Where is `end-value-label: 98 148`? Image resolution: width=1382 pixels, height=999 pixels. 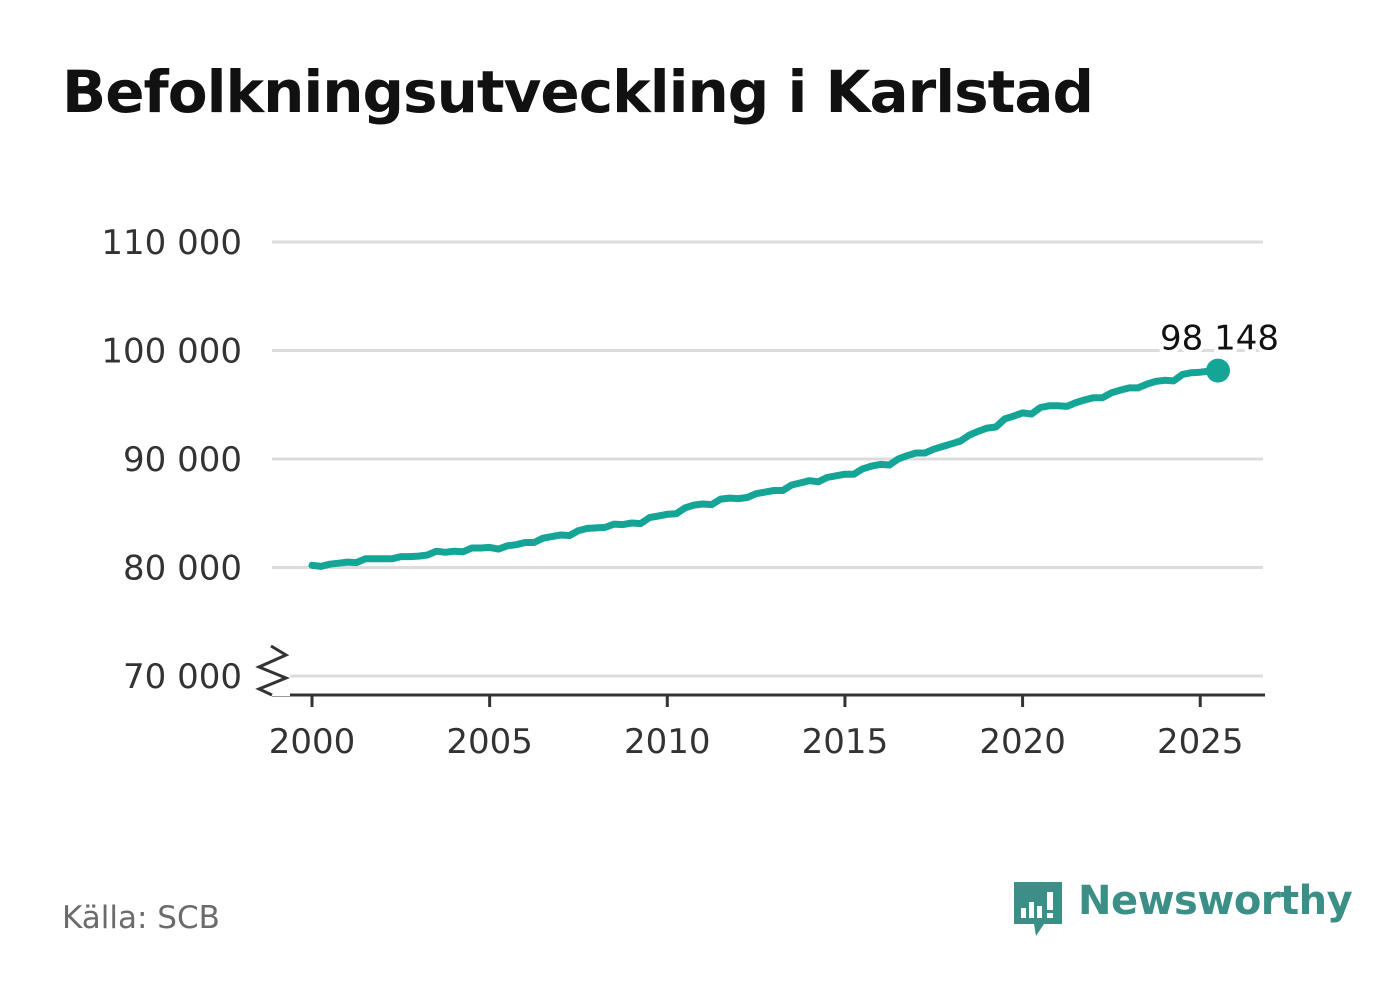 end-value-label: 98 148 is located at coordinates (1219, 339).